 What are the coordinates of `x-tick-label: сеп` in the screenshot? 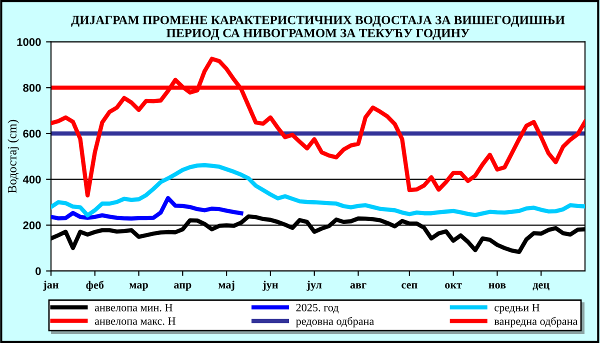 It's located at (410, 286).